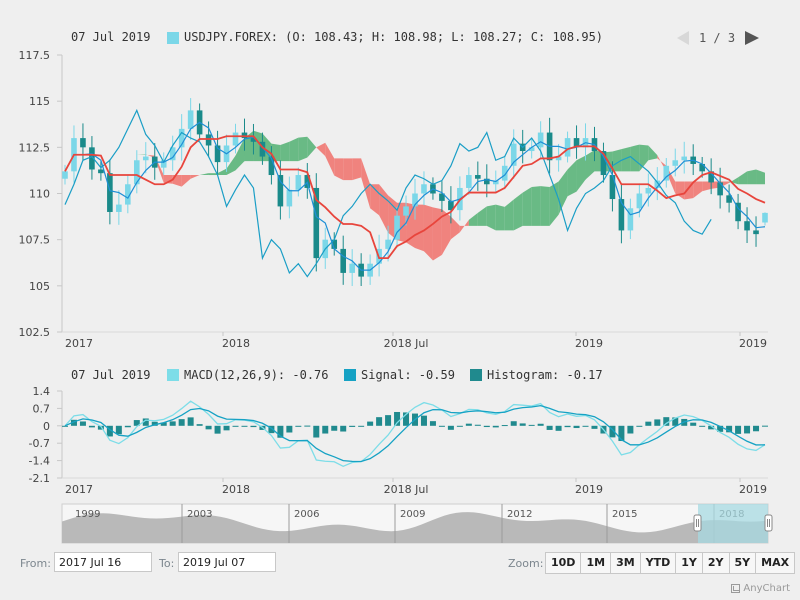  What do you see at coordinates (227, 562) in the screenshot?
I see `to-date-input: 2019 Jul 07` at bounding box center [227, 562].